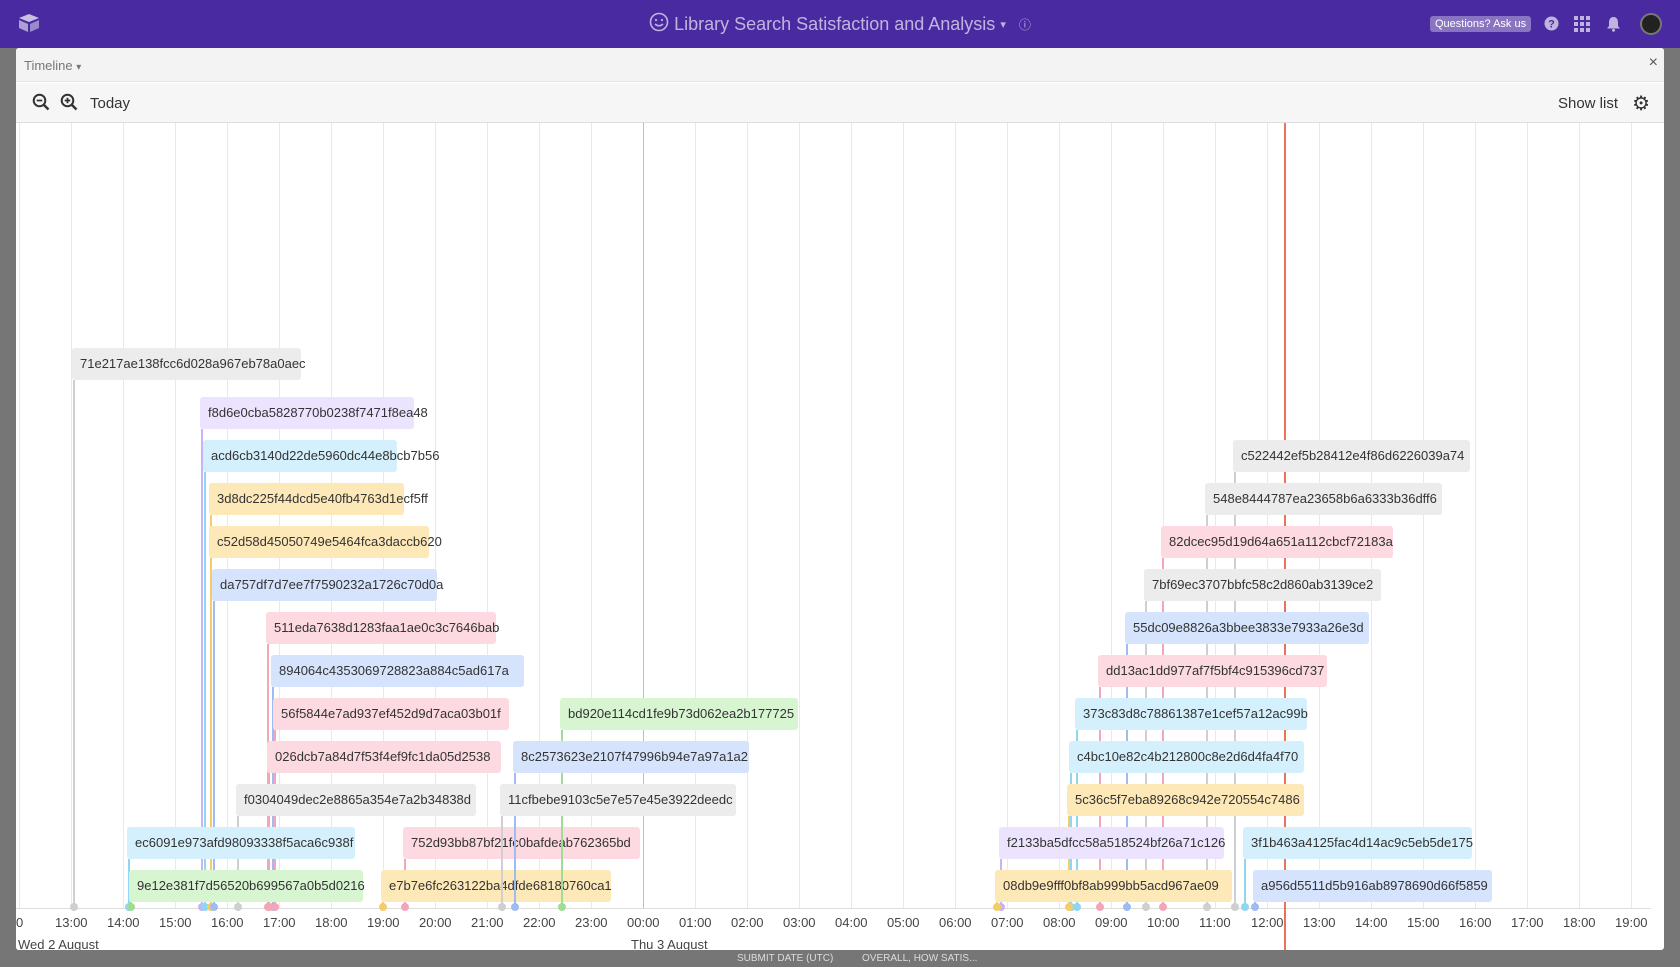 This screenshot has height=967, width=1680. What do you see at coordinates (1191, 714) in the screenshot?
I see `timeline-event-card: 373c83d8c78861387e1cef57a12ac99b` at bounding box center [1191, 714].